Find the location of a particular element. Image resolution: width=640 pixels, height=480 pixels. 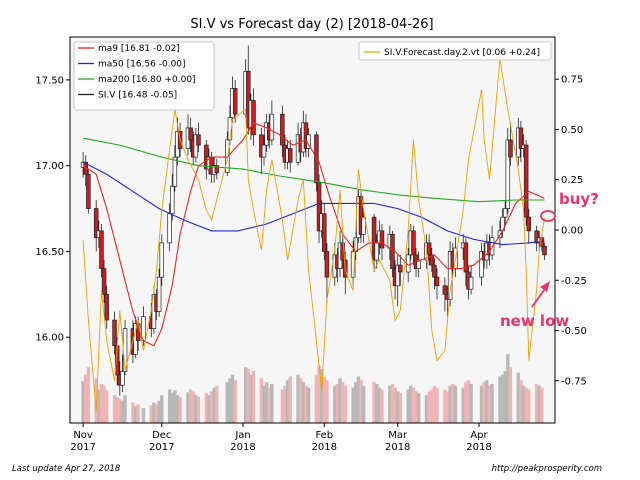

volume-bars is located at coordinates (312, 388).